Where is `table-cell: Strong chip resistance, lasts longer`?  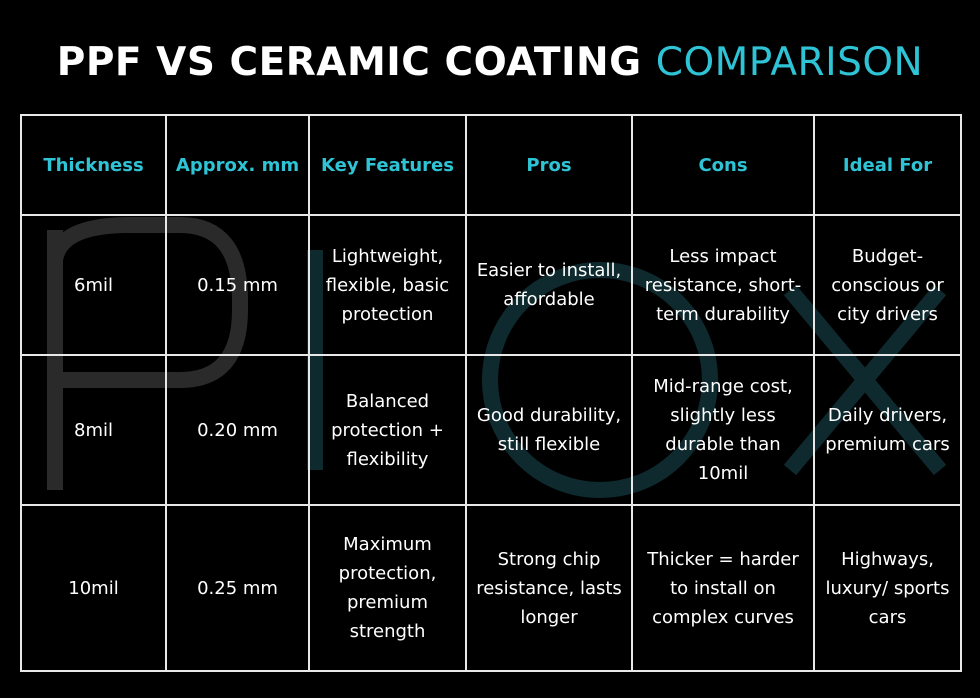
table-cell: Strong chip resistance, lasts longer is located at coordinates (549, 588).